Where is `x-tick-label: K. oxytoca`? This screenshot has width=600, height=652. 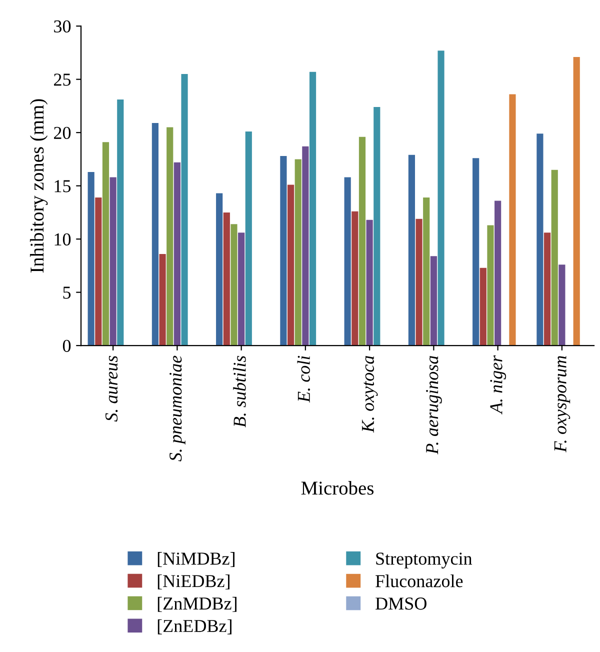 x-tick-label: K. oxytoca is located at coordinates (370, 394).